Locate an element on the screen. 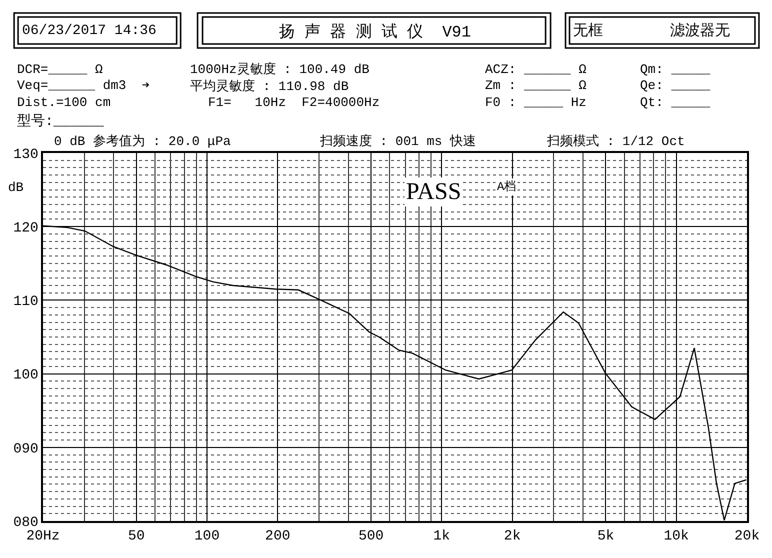  text: 型号:______ is located at coordinates (60, 121).